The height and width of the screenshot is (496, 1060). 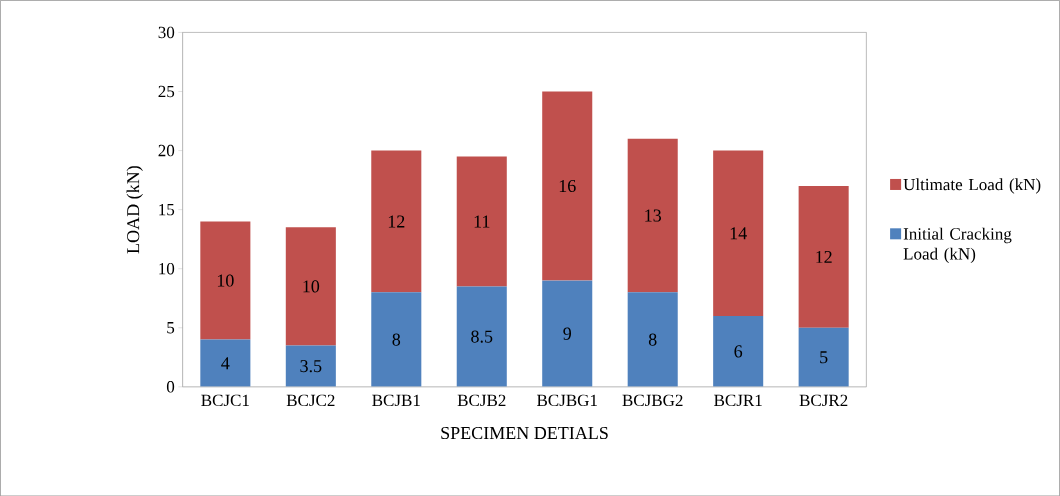 What do you see at coordinates (652, 400) in the screenshot?
I see `x-tick-label: BCJBG2` at bounding box center [652, 400].